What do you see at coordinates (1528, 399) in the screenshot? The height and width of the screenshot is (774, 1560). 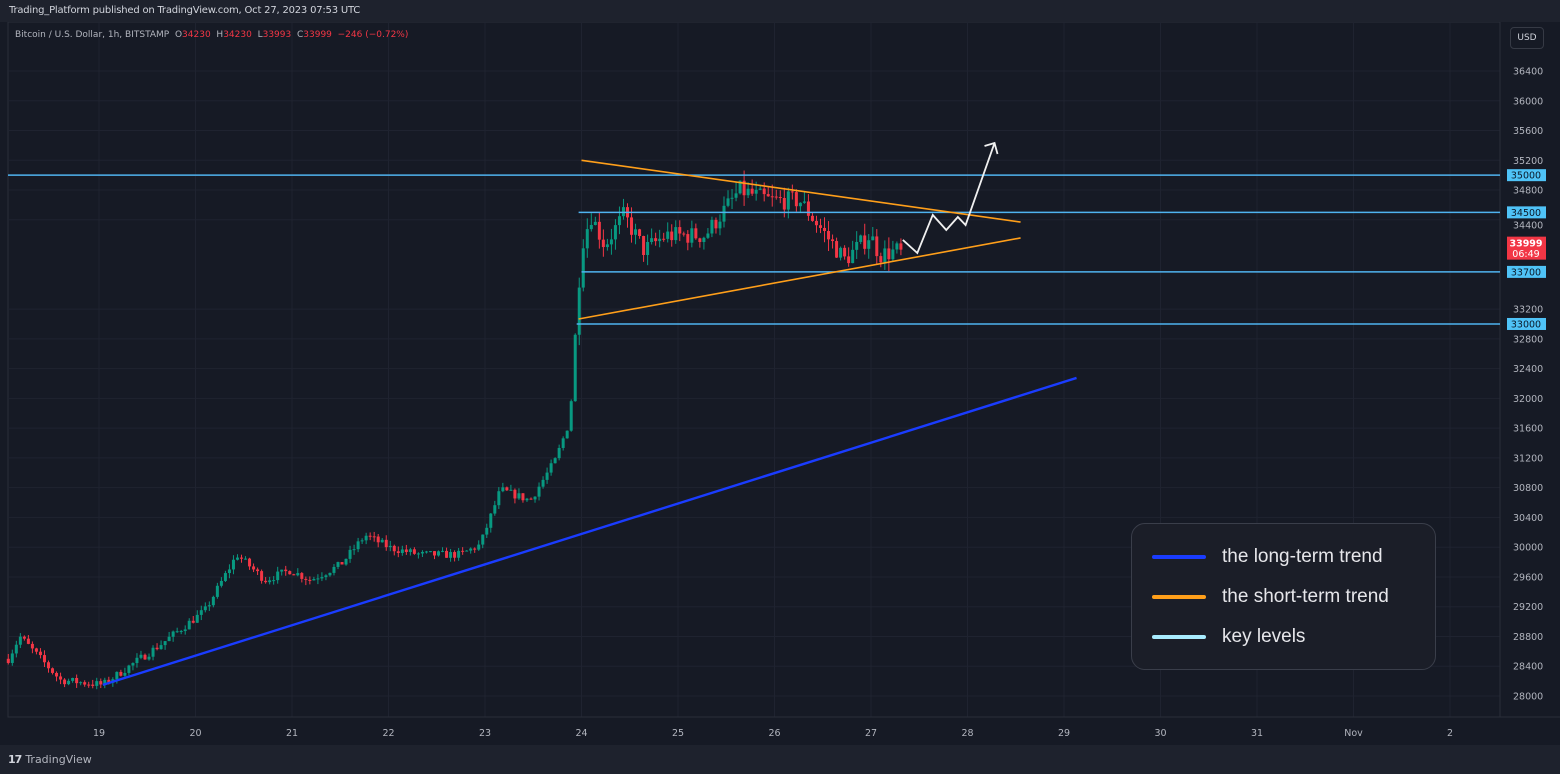 I see `price-tick-label: 32000` at bounding box center [1528, 399].